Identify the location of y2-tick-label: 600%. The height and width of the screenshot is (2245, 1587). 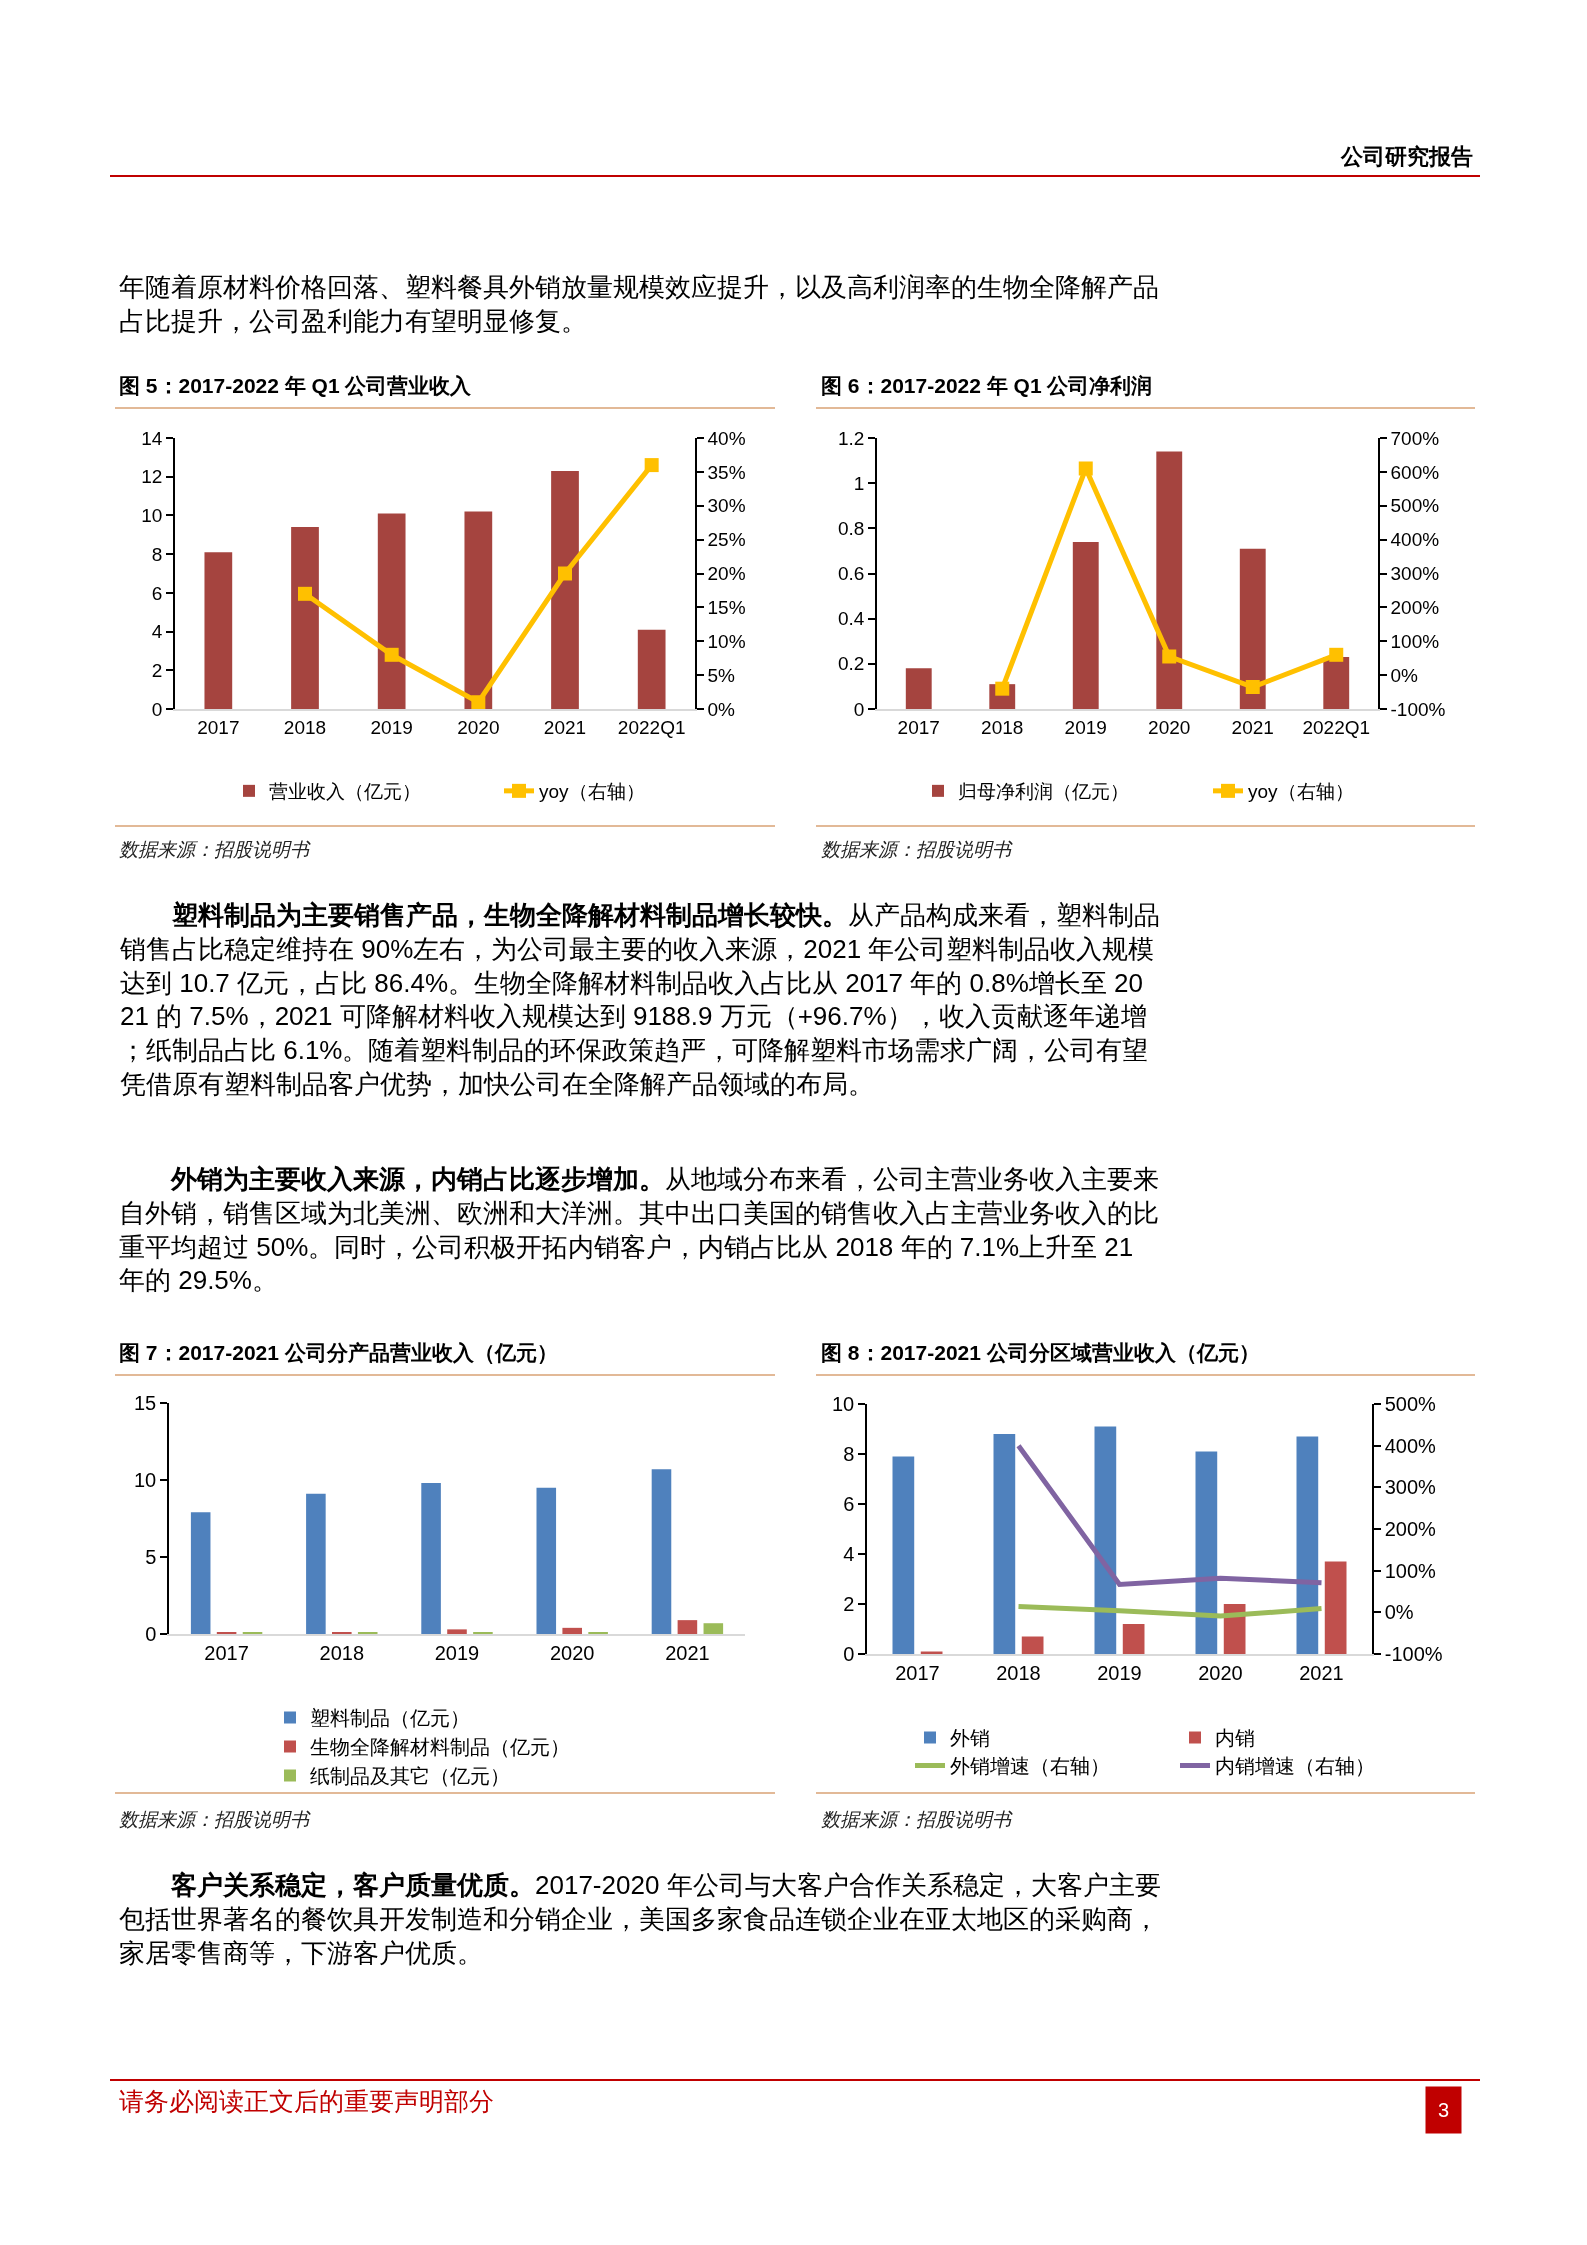
(1415, 472).